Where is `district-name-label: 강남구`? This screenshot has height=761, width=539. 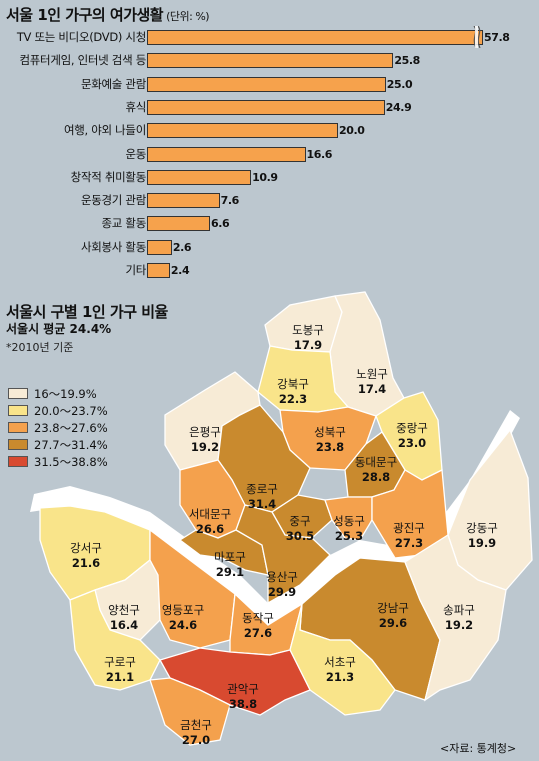
district-name-label: 강남구 is located at coordinates (393, 608).